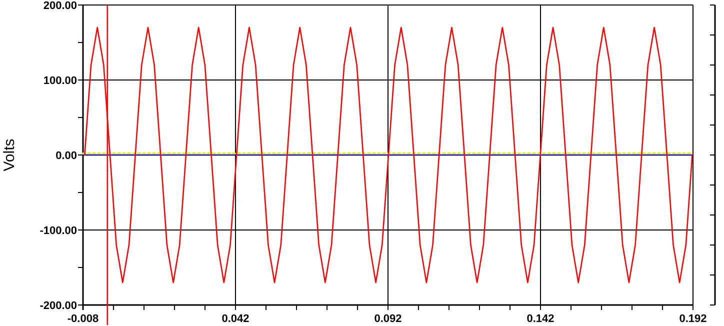 This screenshot has width=724, height=326. Describe the element at coordinates (693, 319) in the screenshot. I see `x-tick-label: 0.192` at that location.